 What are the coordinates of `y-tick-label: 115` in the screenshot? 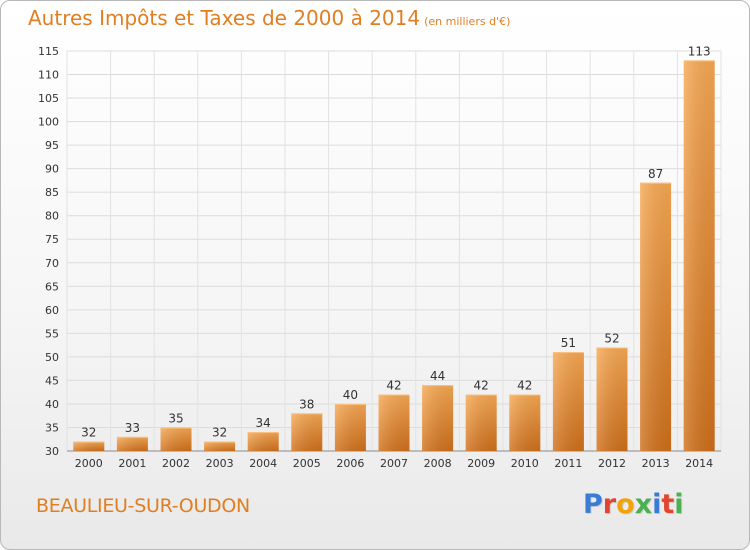 It's located at (48, 51).